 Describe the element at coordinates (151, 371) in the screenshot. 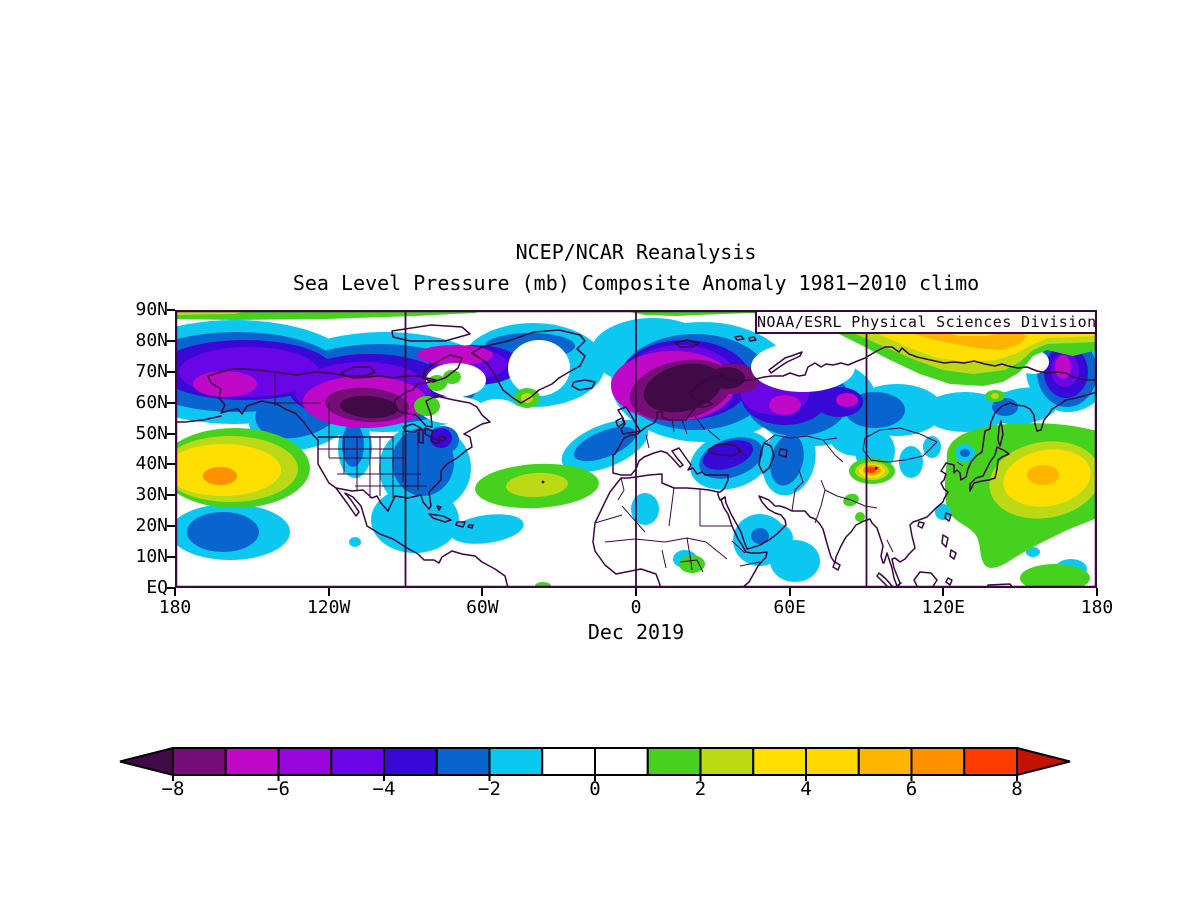

I see `y-tick-label: 70N` at that location.